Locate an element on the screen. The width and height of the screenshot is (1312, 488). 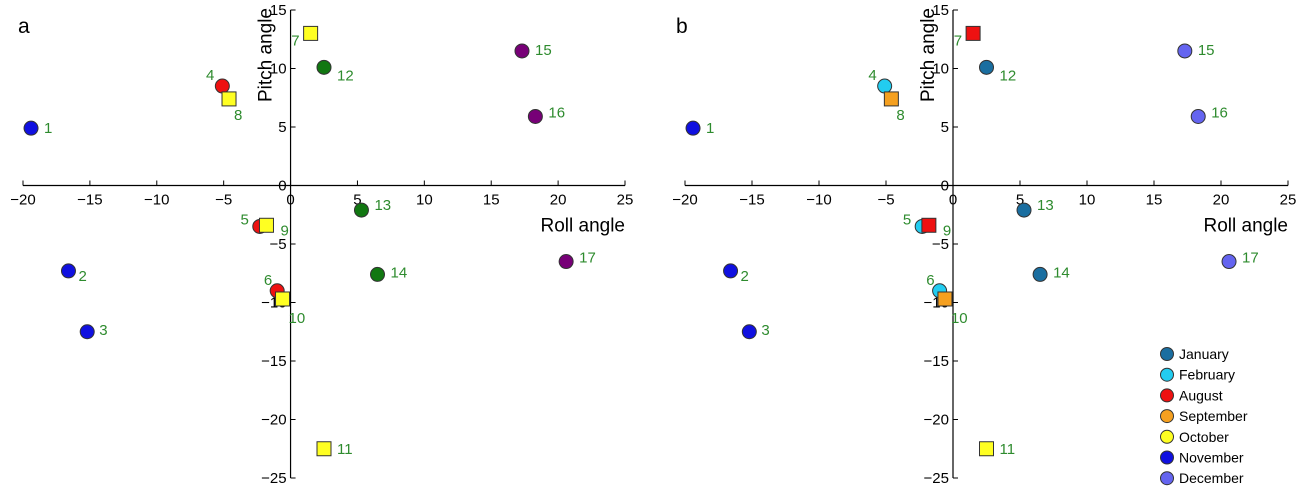
legend-label: August is located at coordinates (1201, 395).